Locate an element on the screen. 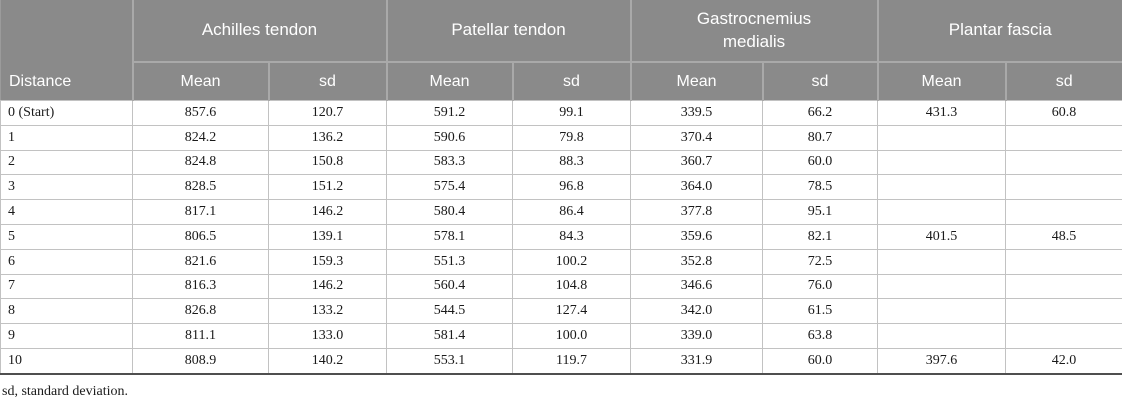  subheader-gastrocnemius-sd: sd is located at coordinates (819, 81).